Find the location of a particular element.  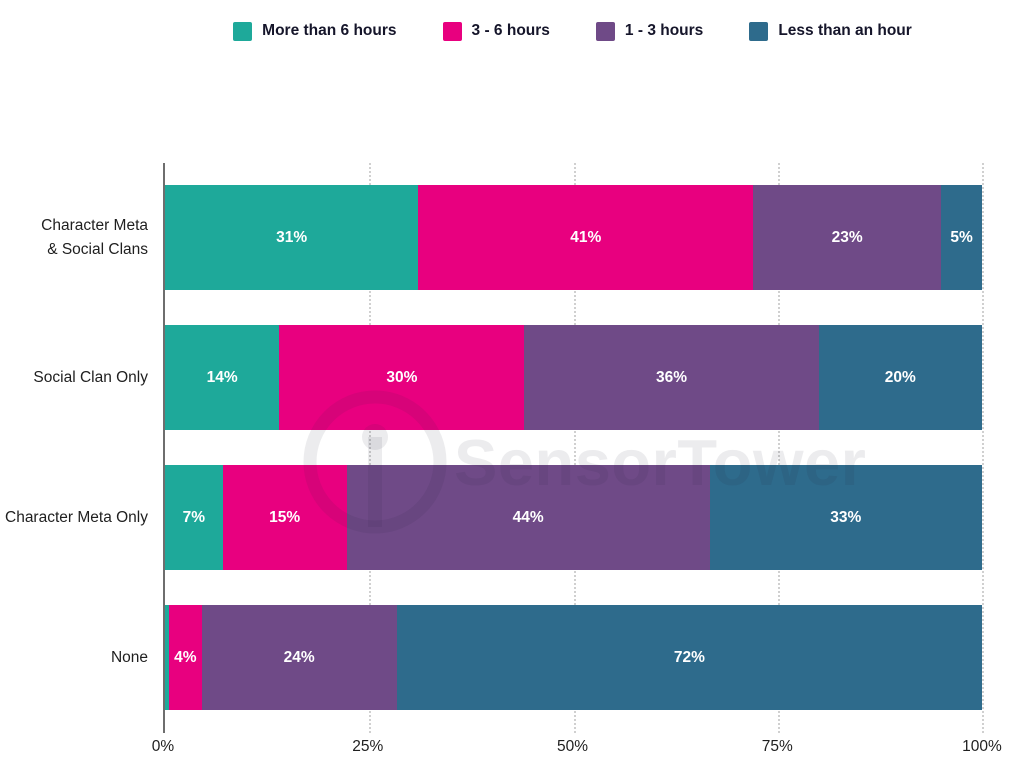

bar-segment: 15% is located at coordinates (284, 517).